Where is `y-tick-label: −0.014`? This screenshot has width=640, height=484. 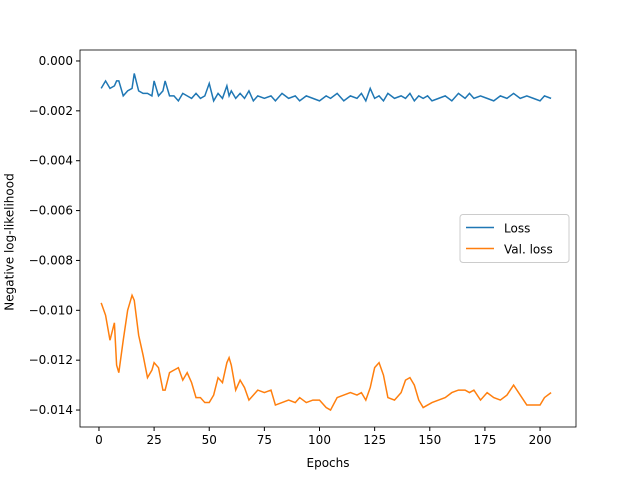 y-tick-label: −0.014 is located at coordinates (51, 410).